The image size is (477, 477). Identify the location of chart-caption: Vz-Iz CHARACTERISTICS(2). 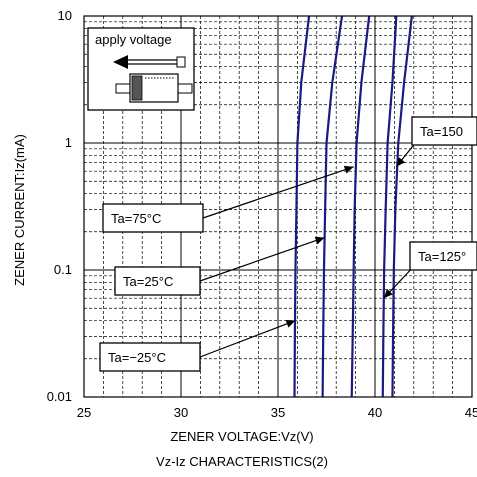
(242, 461).